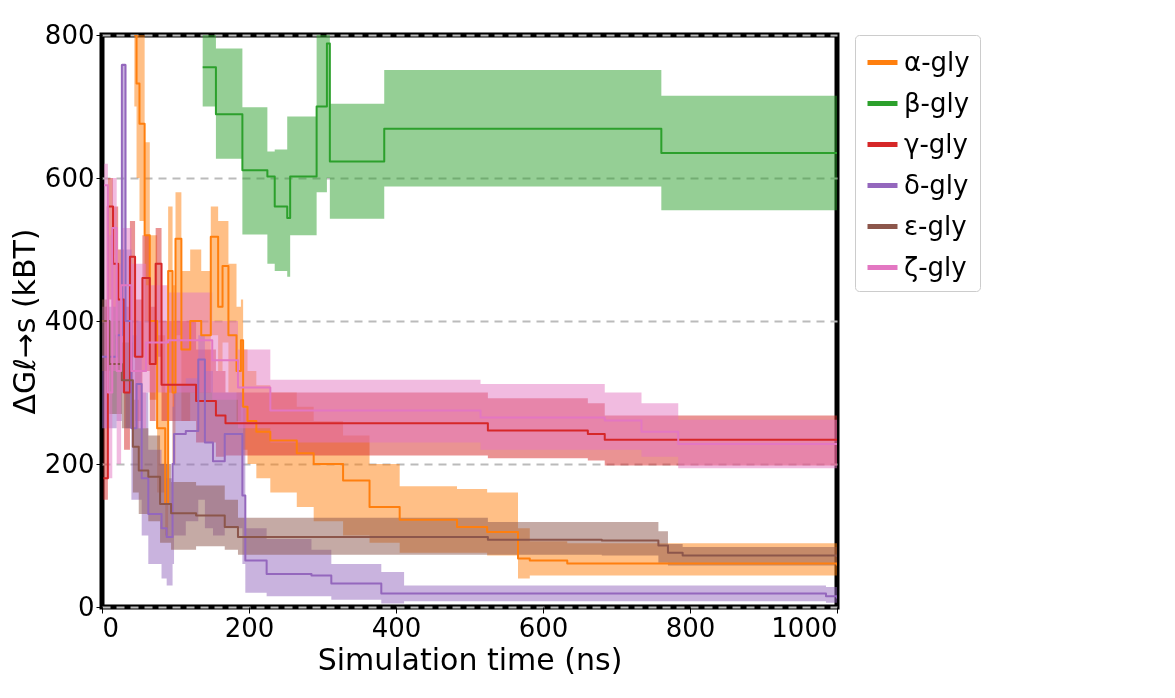 The width and height of the screenshot is (1175, 698). What do you see at coordinates (690, 627) in the screenshot?
I see `x-tick-label: 800` at bounding box center [690, 627].